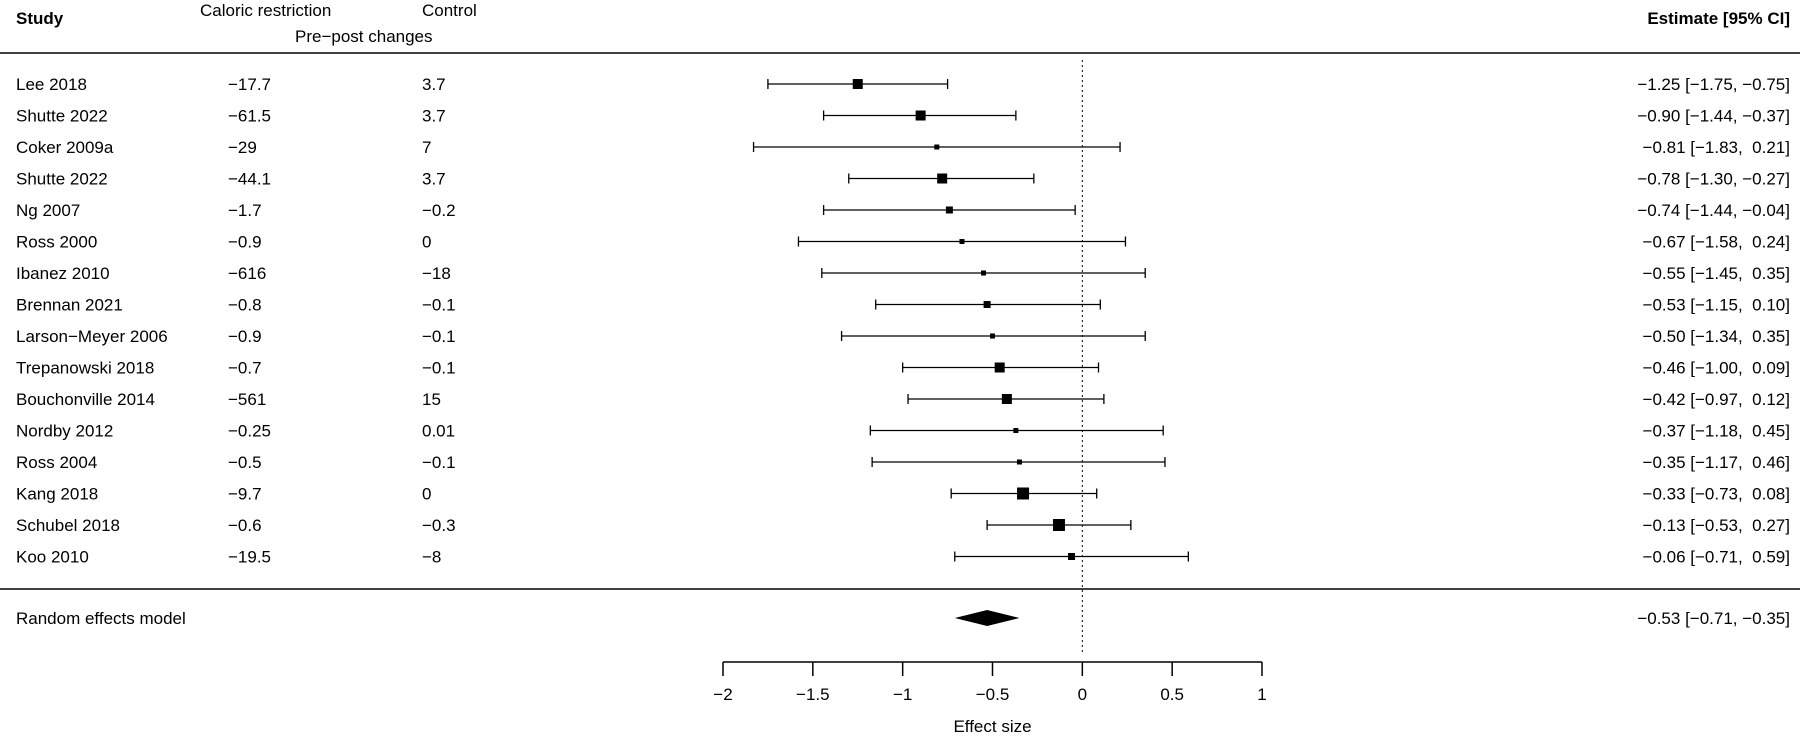  Describe the element at coordinates (439, 525) in the screenshot. I see `control-value: −0.3` at that location.